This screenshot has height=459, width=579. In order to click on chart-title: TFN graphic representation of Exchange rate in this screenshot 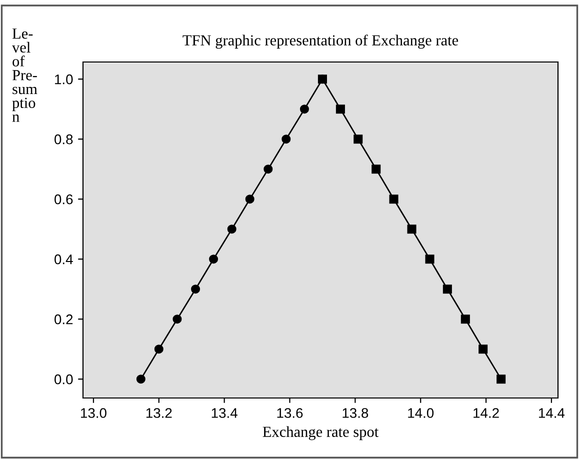, I will do `click(320, 41)`.